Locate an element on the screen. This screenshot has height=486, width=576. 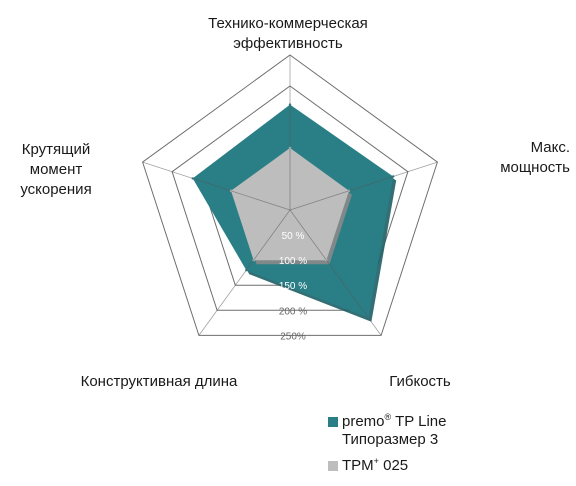
ring-label-200: 200 % is located at coordinates (293, 311).